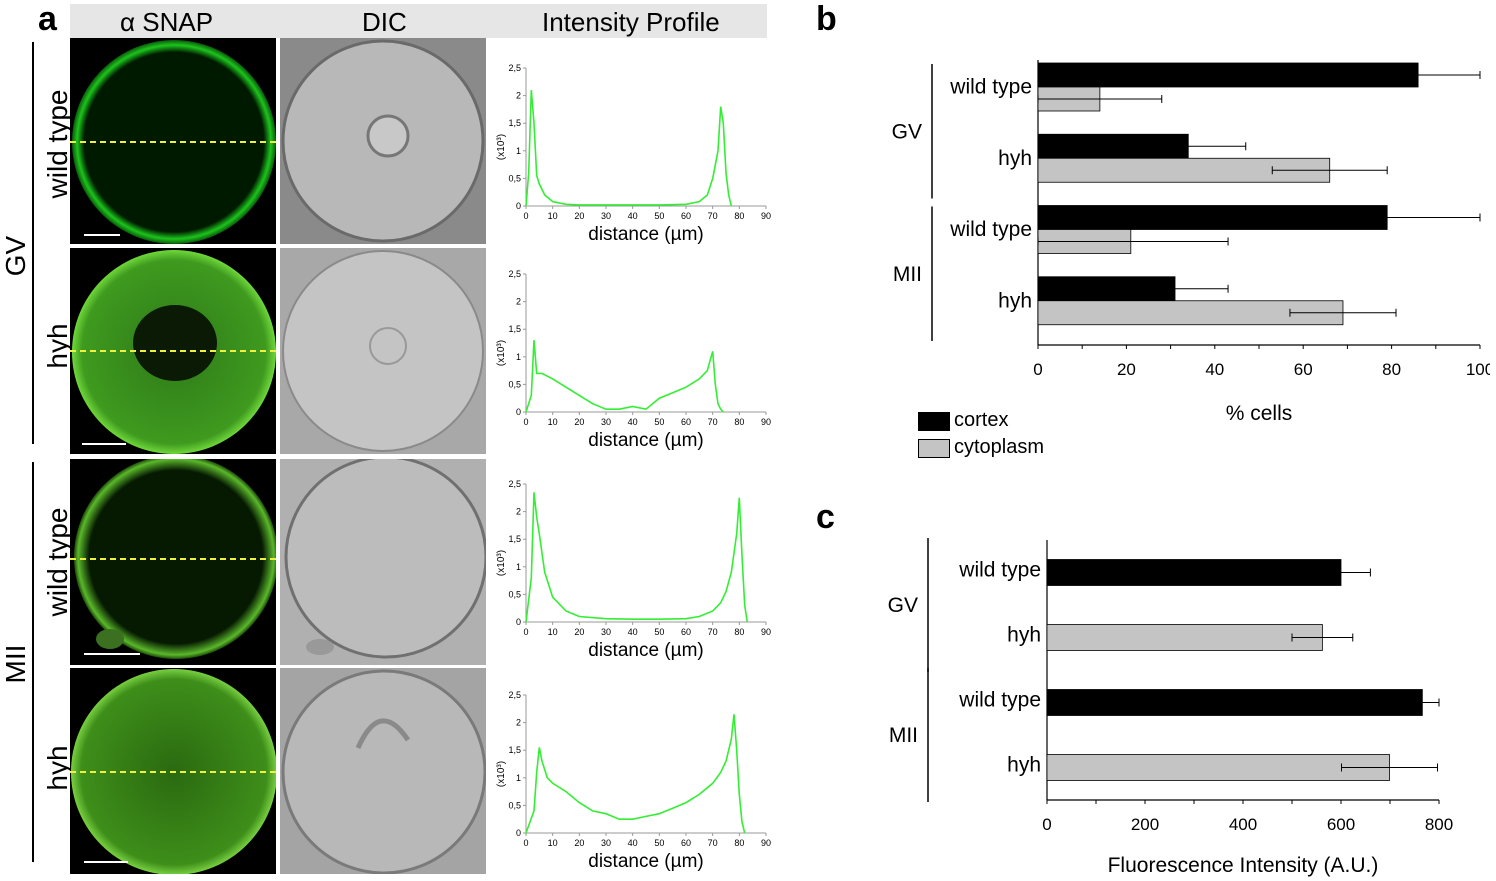 The height and width of the screenshot is (881, 1496). I want to click on bar-chart-x-tick-label: 400, so click(1243, 824).